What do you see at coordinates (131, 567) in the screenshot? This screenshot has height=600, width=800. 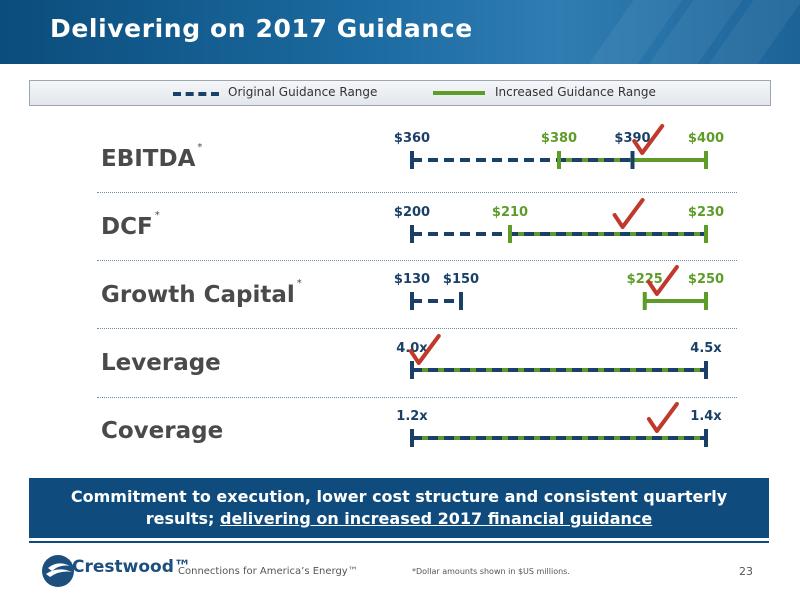 I see `logo-text: Crestwood™` at bounding box center [131, 567].